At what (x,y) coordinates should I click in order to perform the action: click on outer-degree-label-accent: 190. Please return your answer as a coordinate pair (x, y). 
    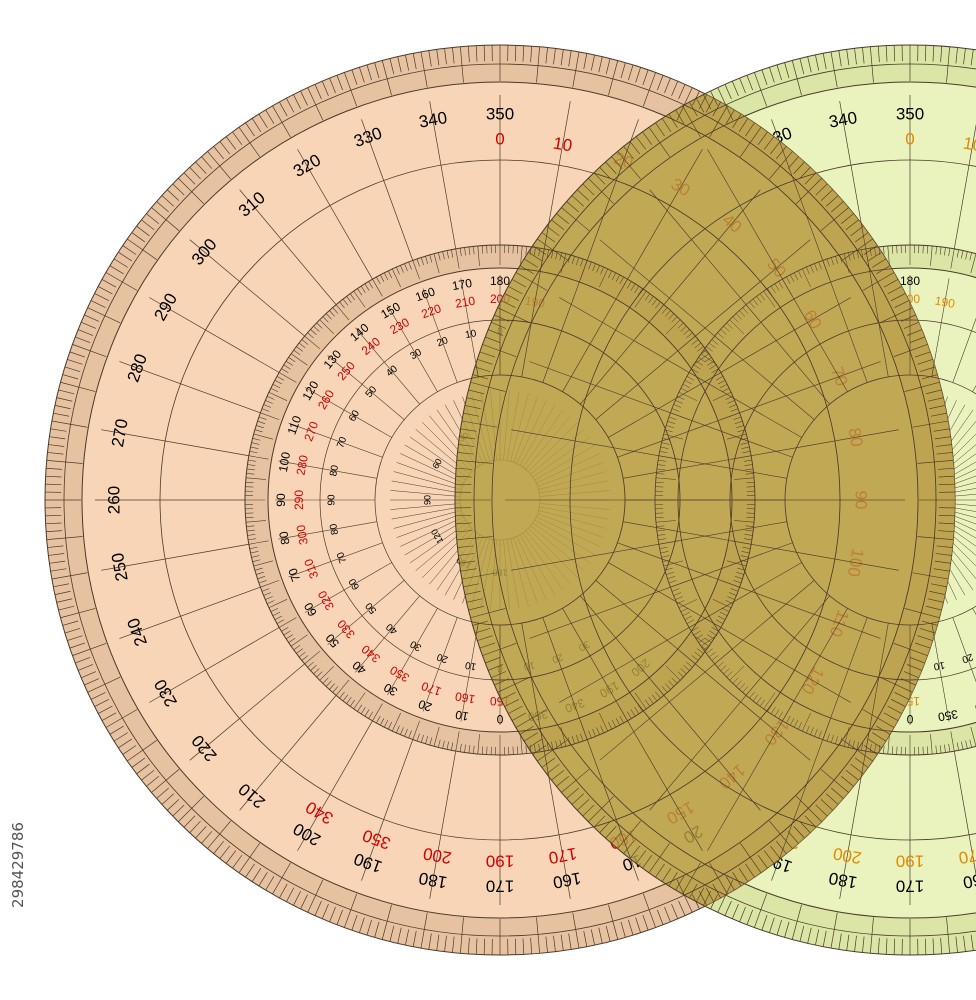
    Looking at the image, I should click on (500, 861).